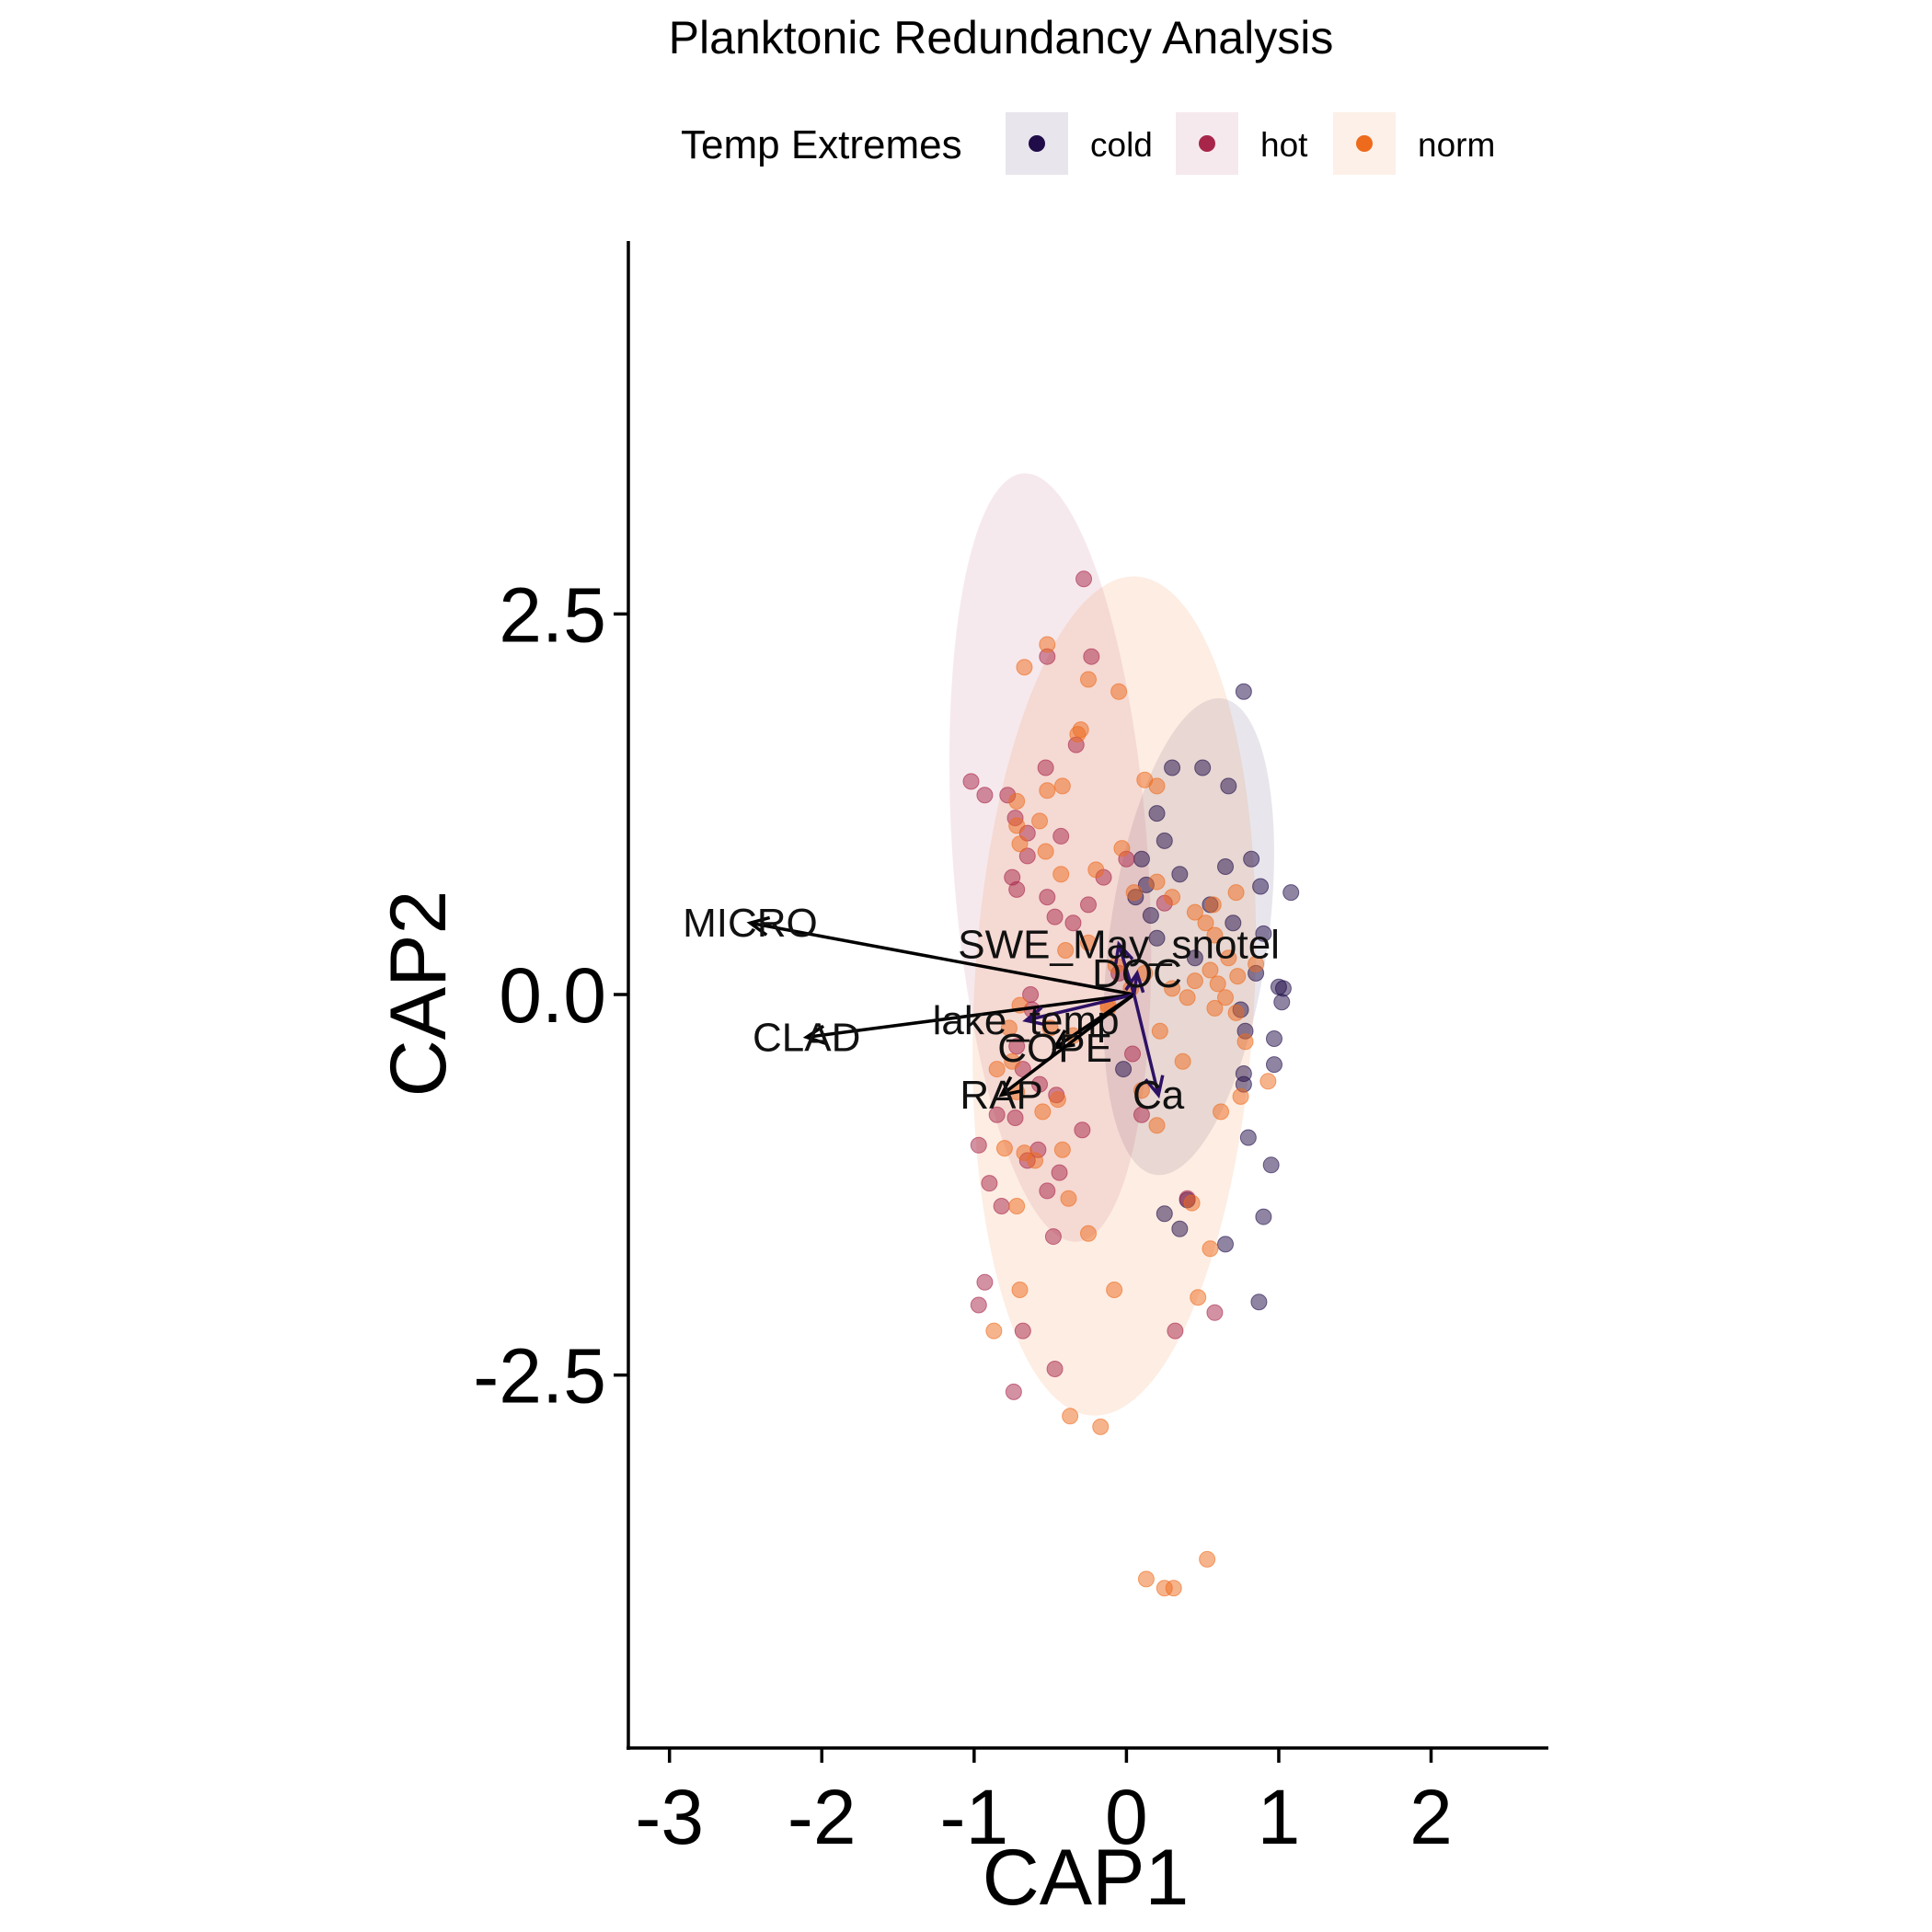  What do you see at coordinates (1037, 143) in the screenshot?
I see `legend-dot-cold` at bounding box center [1037, 143].